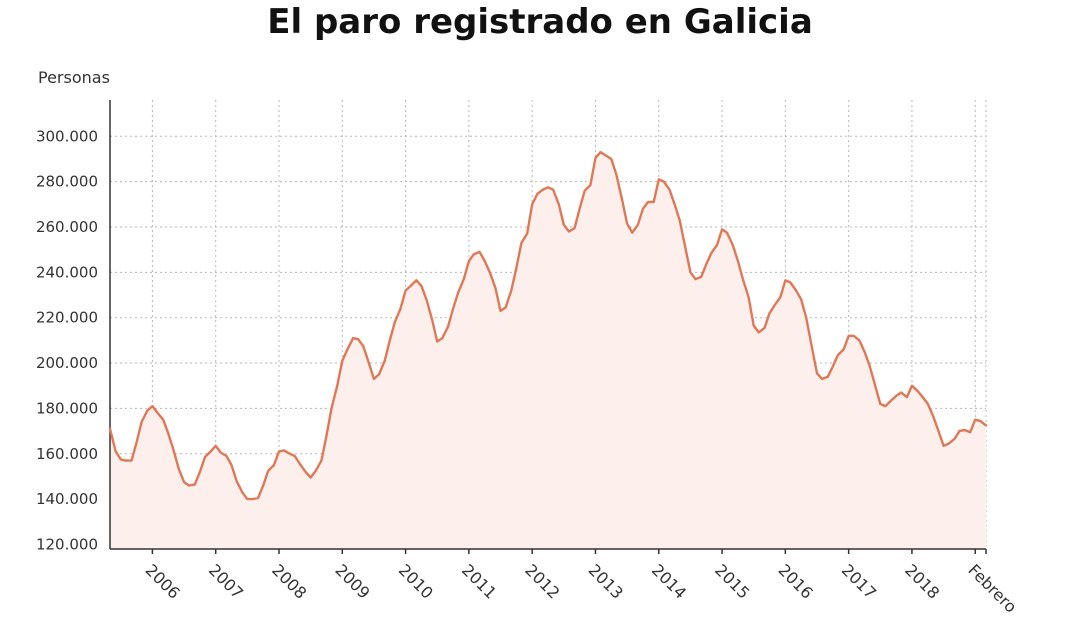 Image resolution: width=1080 pixels, height=620 pixels. Describe the element at coordinates (796, 581) in the screenshot. I see `x-tick-label: 2016` at that location.